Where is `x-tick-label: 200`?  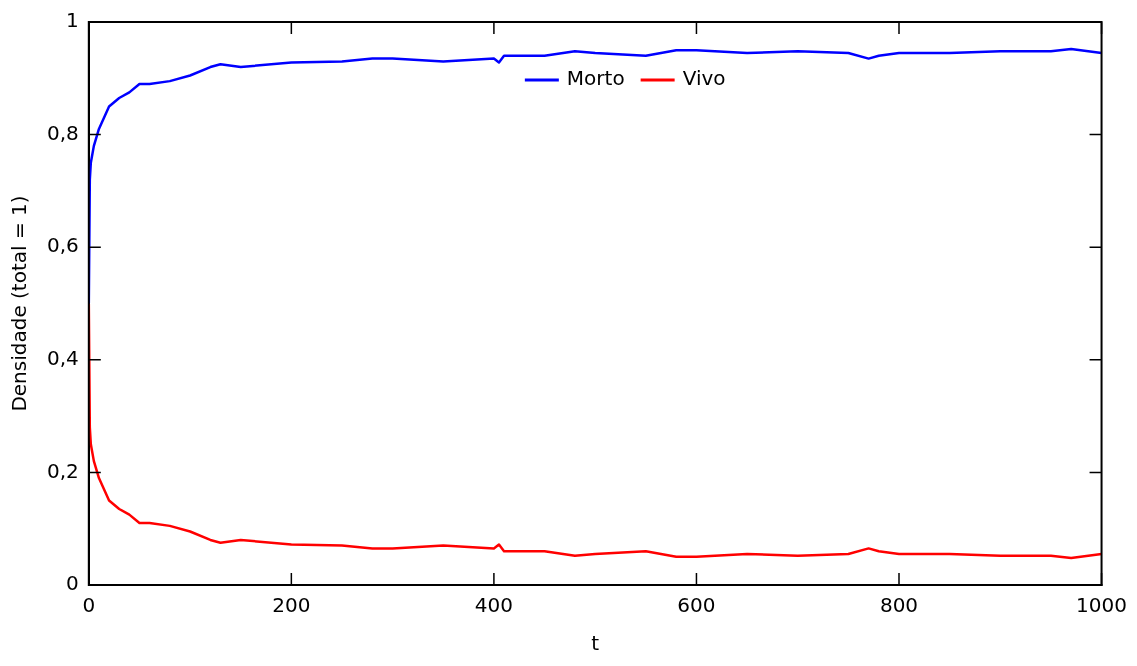
x-tick-label: 200 is located at coordinates (291, 605).